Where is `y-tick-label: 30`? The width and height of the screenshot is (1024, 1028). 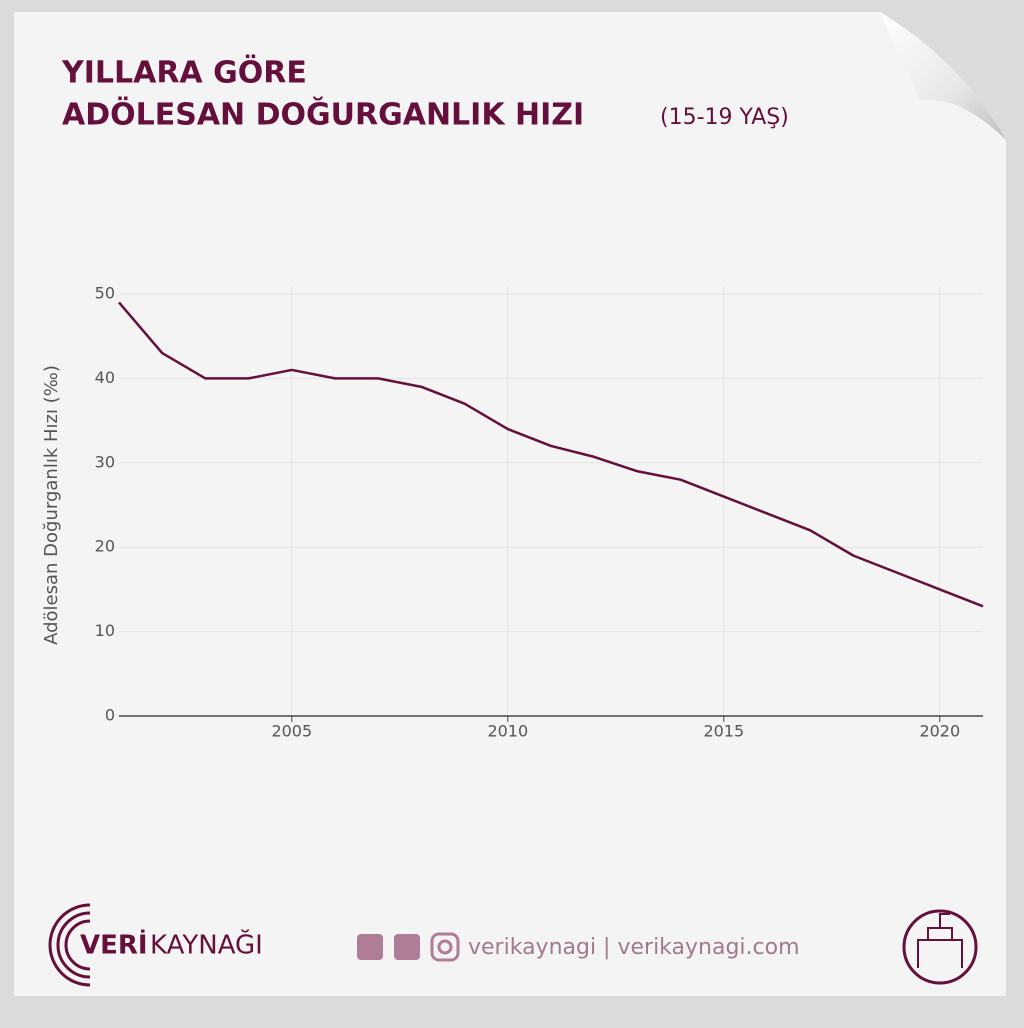
y-tick-label: 30 is located at coordinates (105, 461).